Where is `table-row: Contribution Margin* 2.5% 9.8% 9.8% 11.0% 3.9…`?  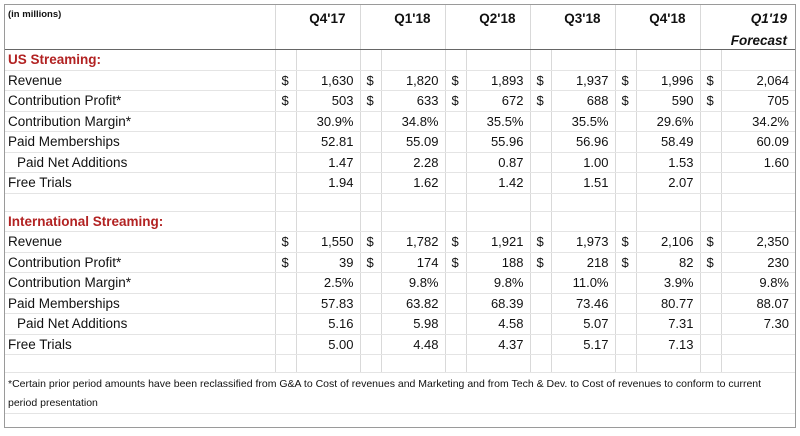
table-row: Contribution Margin* 2.5% 9.8% 9.8% 11.0% 3.9… is located at coordinates (400, 283).